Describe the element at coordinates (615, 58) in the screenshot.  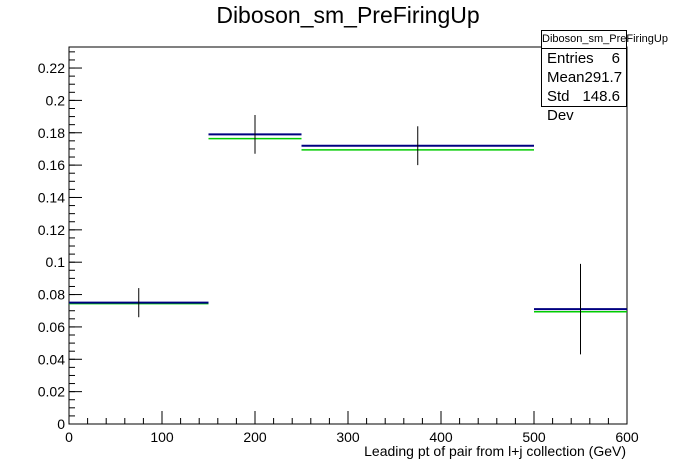
I see `stats-value: 6` at that location.